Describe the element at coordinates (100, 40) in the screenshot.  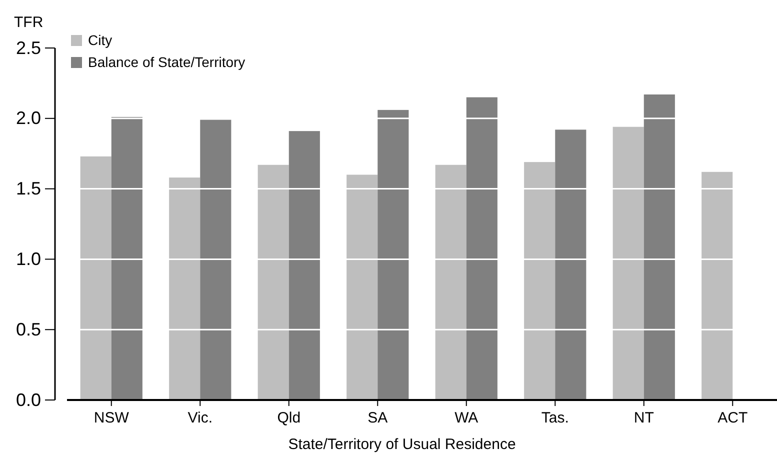
I see `legend-label: City` at that location.